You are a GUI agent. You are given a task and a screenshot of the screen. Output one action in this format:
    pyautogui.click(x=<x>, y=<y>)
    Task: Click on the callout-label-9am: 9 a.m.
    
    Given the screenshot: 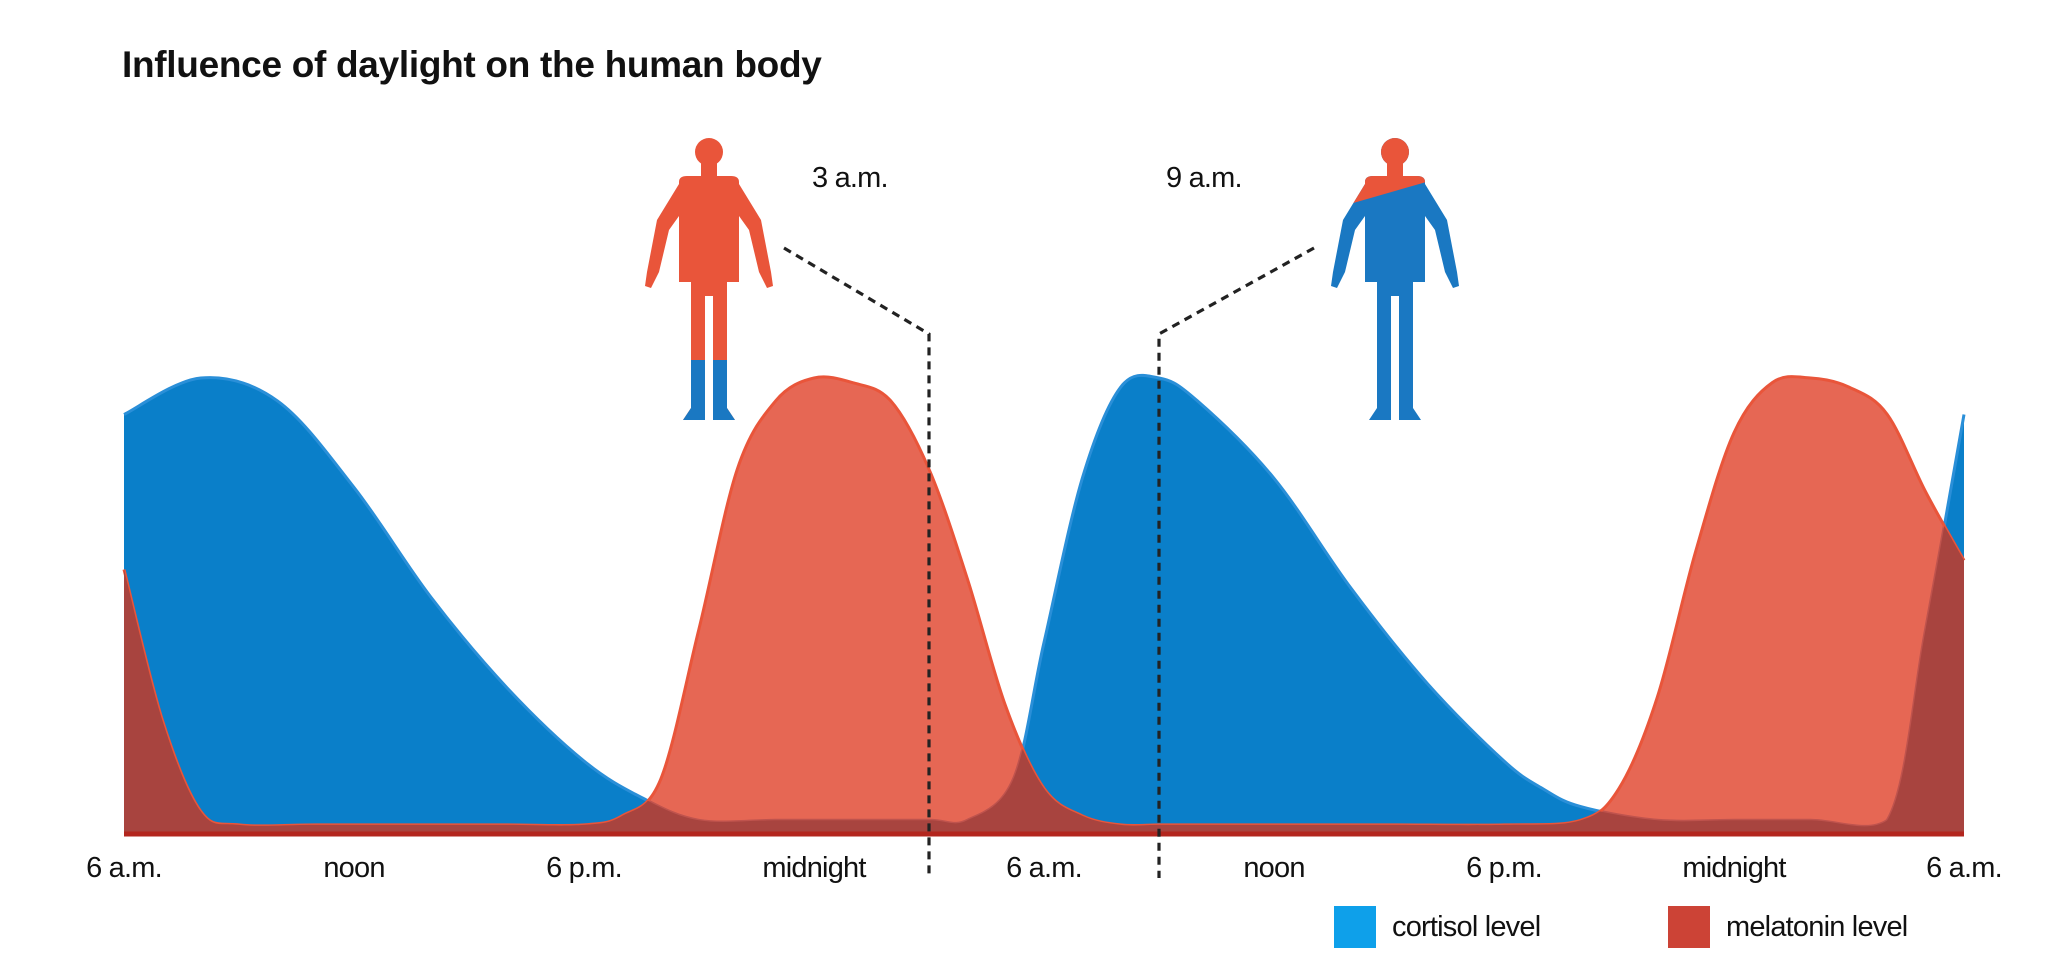 What is the action you would take?
    pyautogui.click(x=1204, y=178)
    